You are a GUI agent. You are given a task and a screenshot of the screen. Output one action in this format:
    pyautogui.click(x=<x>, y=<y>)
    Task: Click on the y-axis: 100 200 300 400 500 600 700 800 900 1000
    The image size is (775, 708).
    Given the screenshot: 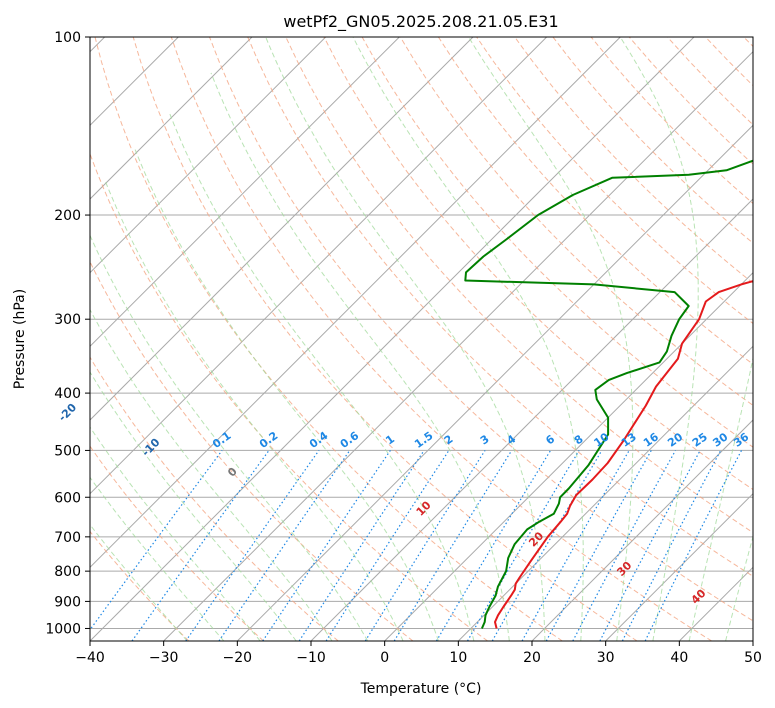 What is the action you would take?
    pyautogui.click(x=67, y=333)
    